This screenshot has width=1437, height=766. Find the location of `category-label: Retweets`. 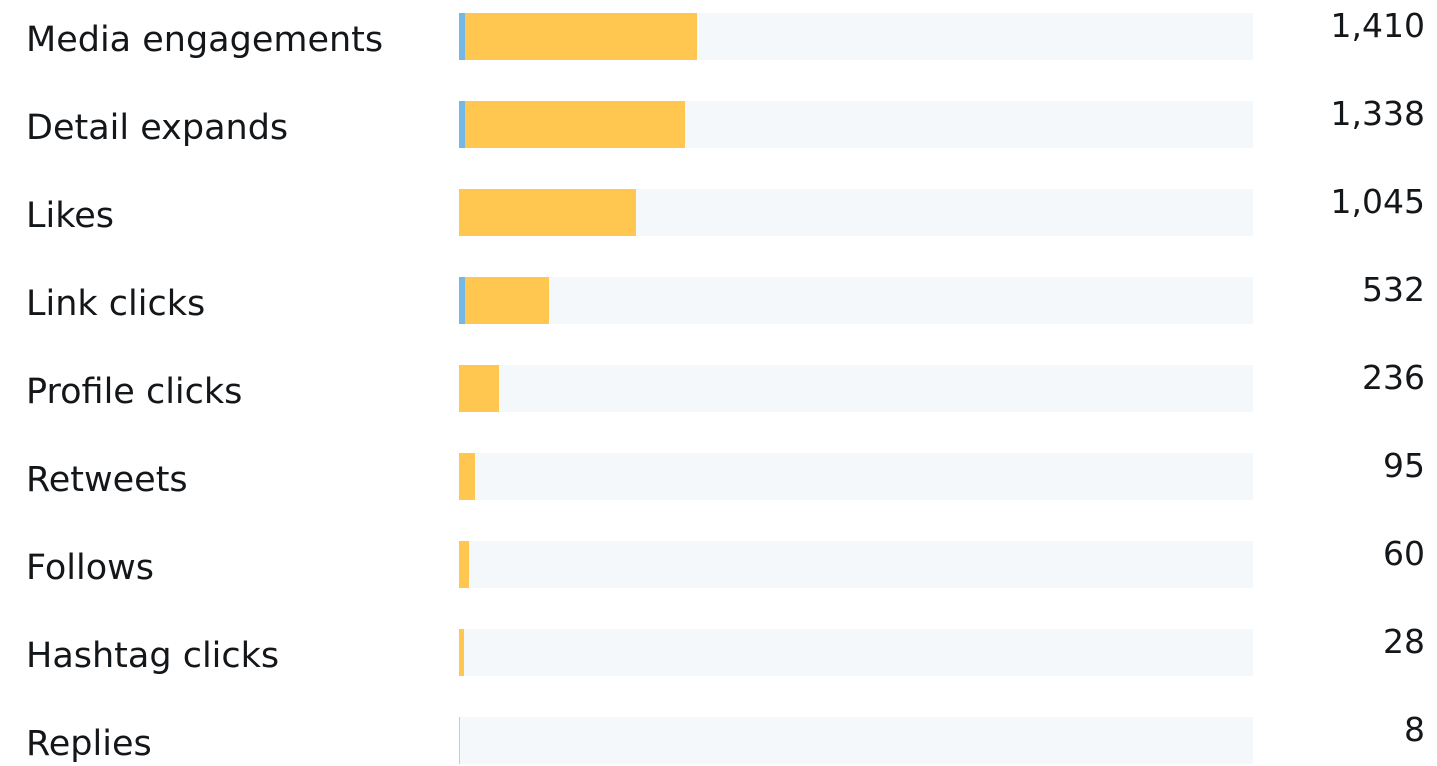

category-label: Retweets is located at coordinates (107, 480).